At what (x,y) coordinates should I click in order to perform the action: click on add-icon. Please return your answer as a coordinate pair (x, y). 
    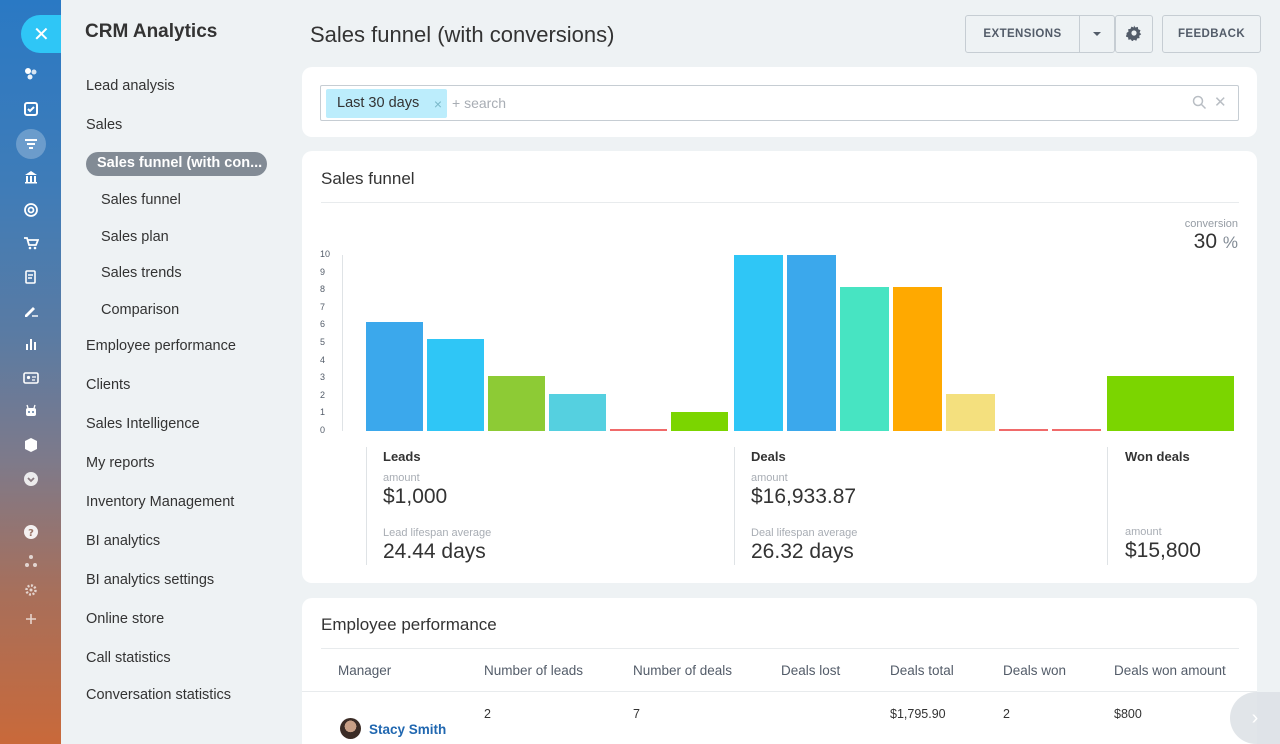
    Looking at the image, I should click on (31, 619).